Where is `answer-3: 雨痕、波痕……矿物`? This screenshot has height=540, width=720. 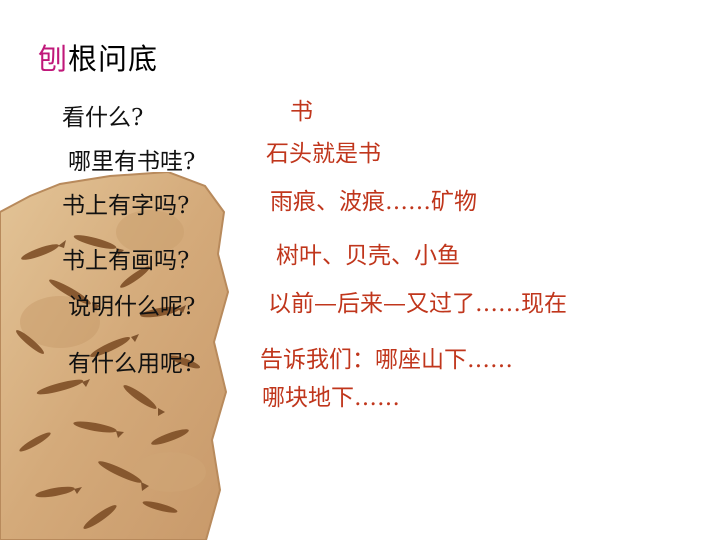 answer-3: 雨痕、波痕……矿物 is located at coordinates (373, 202).